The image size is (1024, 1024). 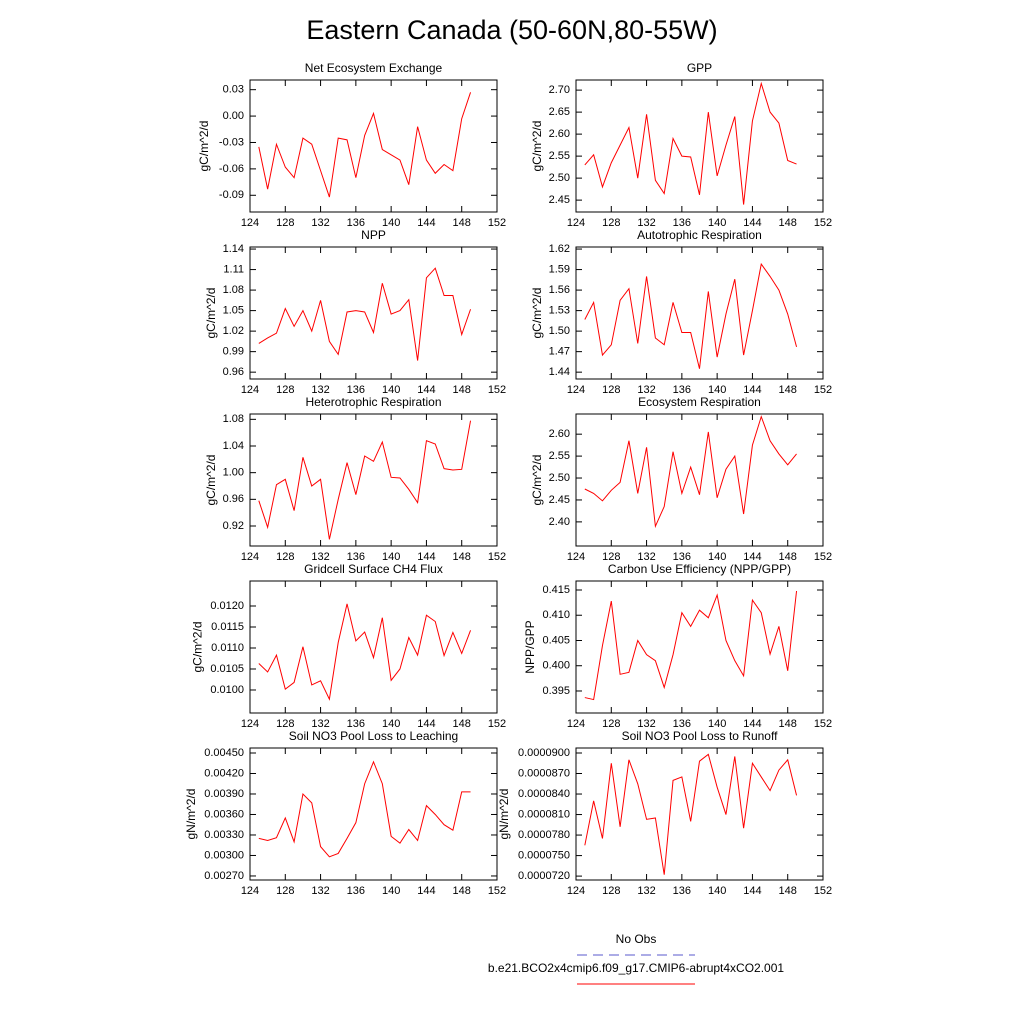 I want to click on y-tick-label: 0.0000810, so click(x=544, y=814).